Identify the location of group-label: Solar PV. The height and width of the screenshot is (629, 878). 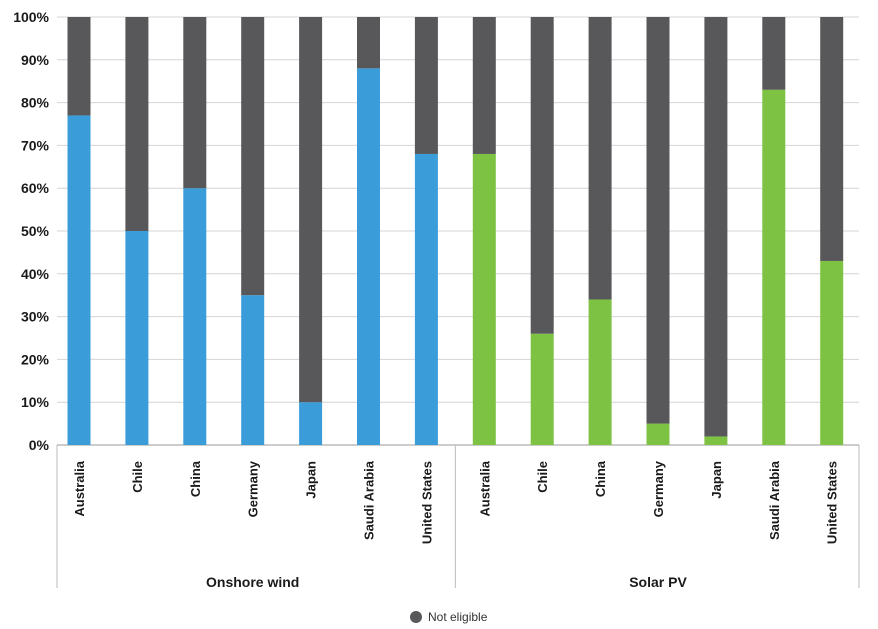
(658, 582).